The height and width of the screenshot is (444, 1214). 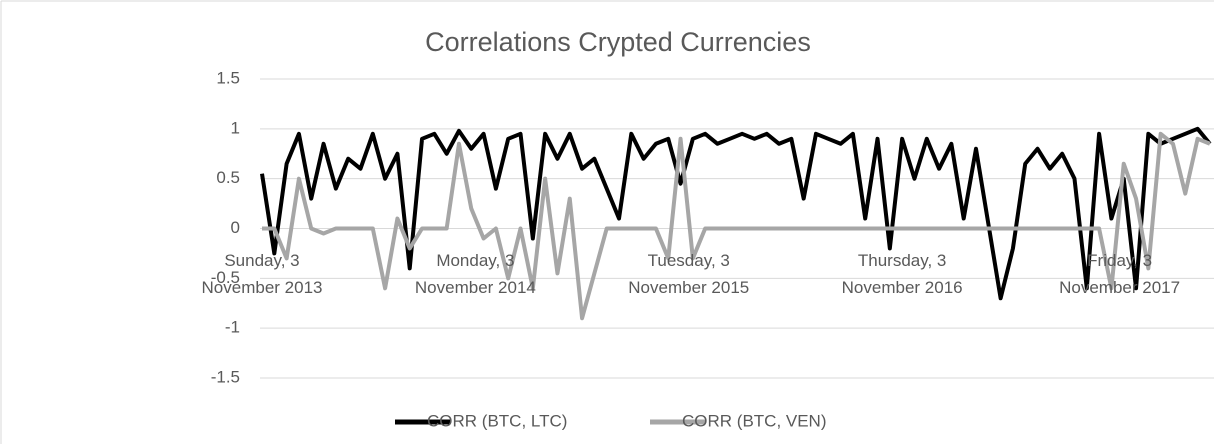 I want to click on y-tick-label: 1.5, so click(x=228, y=77).